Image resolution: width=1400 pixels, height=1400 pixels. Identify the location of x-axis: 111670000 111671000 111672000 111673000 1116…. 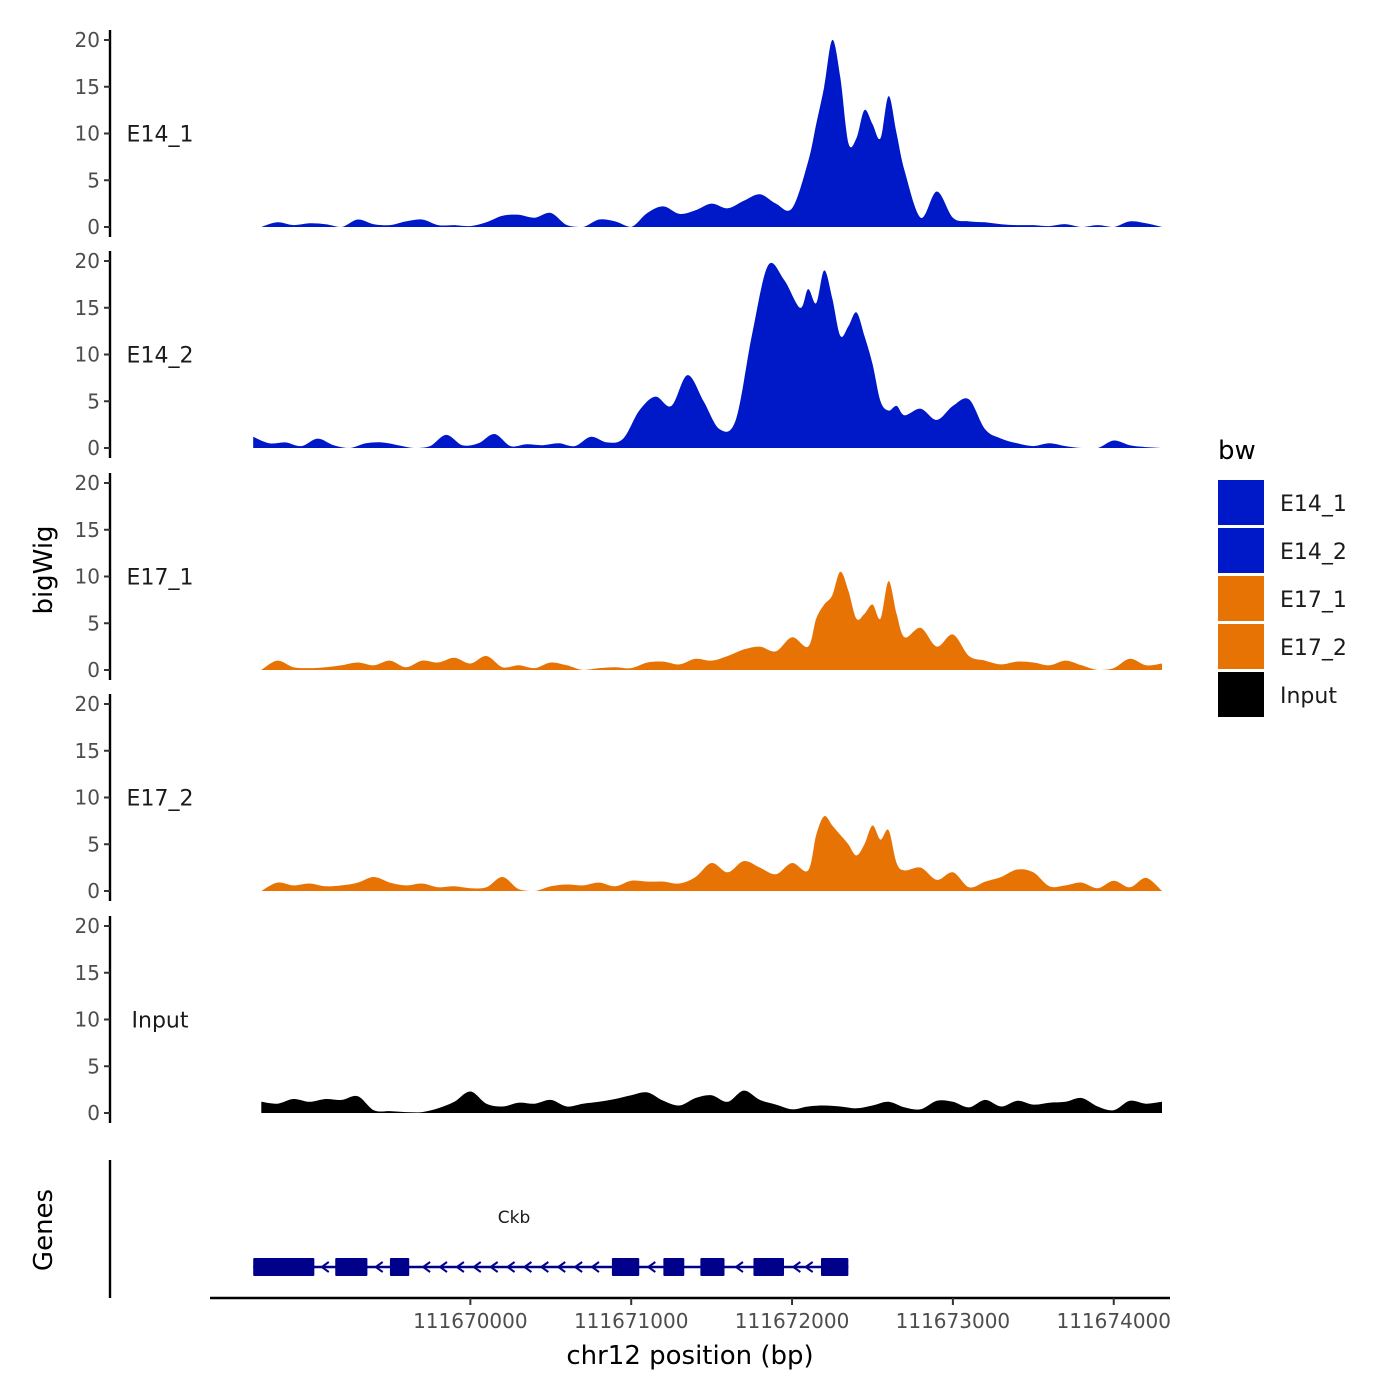
(690, 1314).